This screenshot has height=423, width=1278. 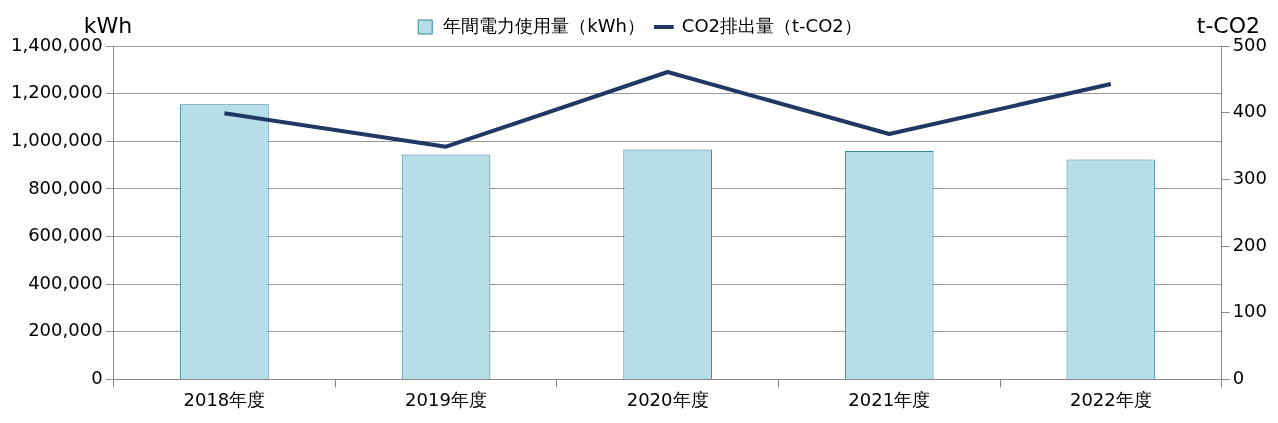 What do you see at coordinates (65, 187) in the screenshot?
I see `y-tick-label: 800,000` at bounding box center [65, 187].